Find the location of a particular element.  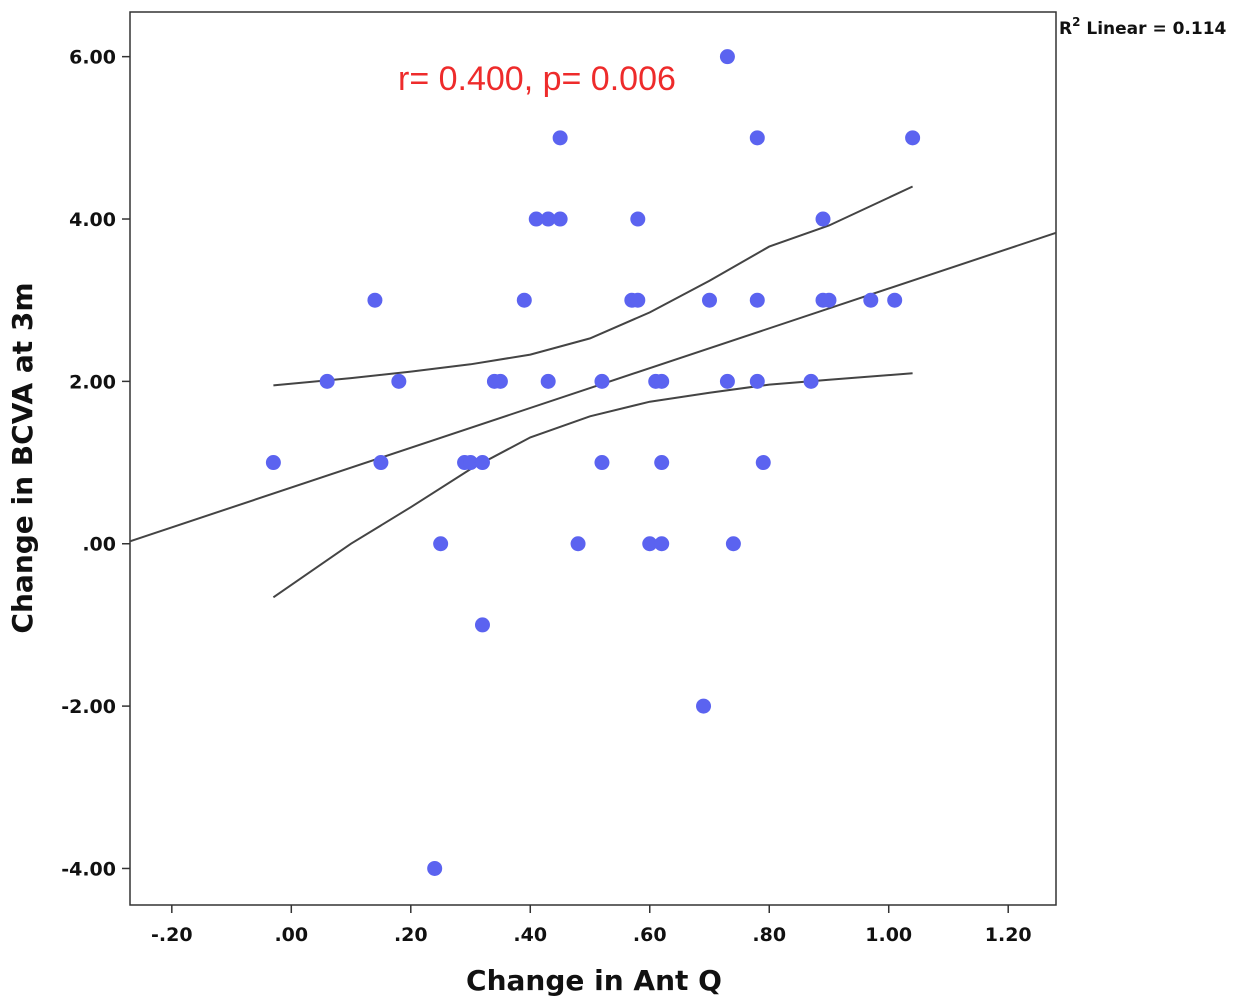

y-axis-title: Change in BCVA at 3m is located at coordinates (22, 457).